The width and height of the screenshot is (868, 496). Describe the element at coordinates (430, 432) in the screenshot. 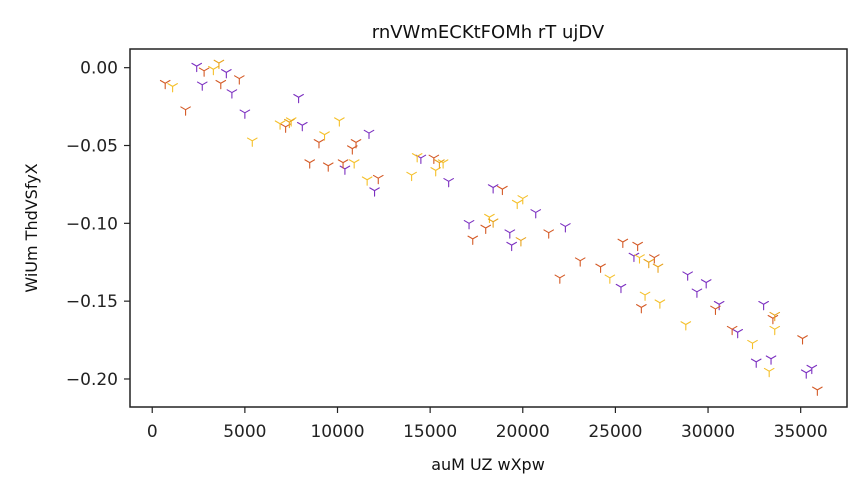

I see `x-tick-label: 15000` at that location.